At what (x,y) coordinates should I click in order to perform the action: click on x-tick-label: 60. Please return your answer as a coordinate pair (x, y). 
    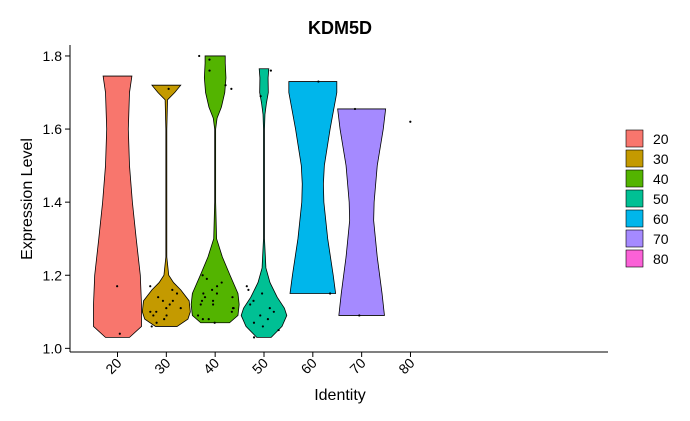
    Looking at the image, I should click on (309, 366).